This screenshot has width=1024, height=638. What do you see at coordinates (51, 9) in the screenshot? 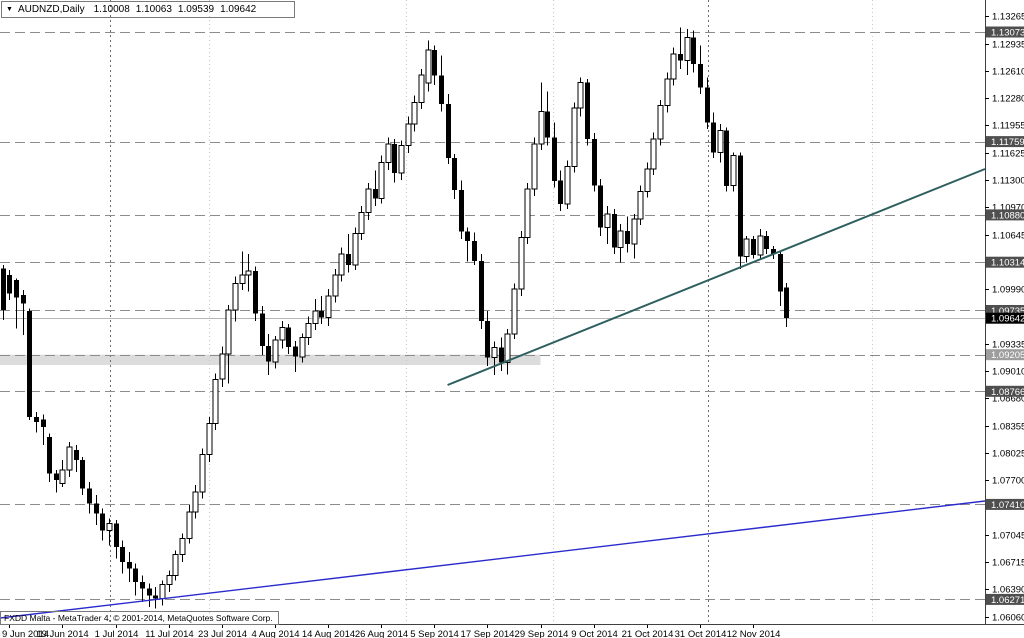
I see `symbol-timeframe-label: AUDNZD,Daily` at bounding box center [51, 9].